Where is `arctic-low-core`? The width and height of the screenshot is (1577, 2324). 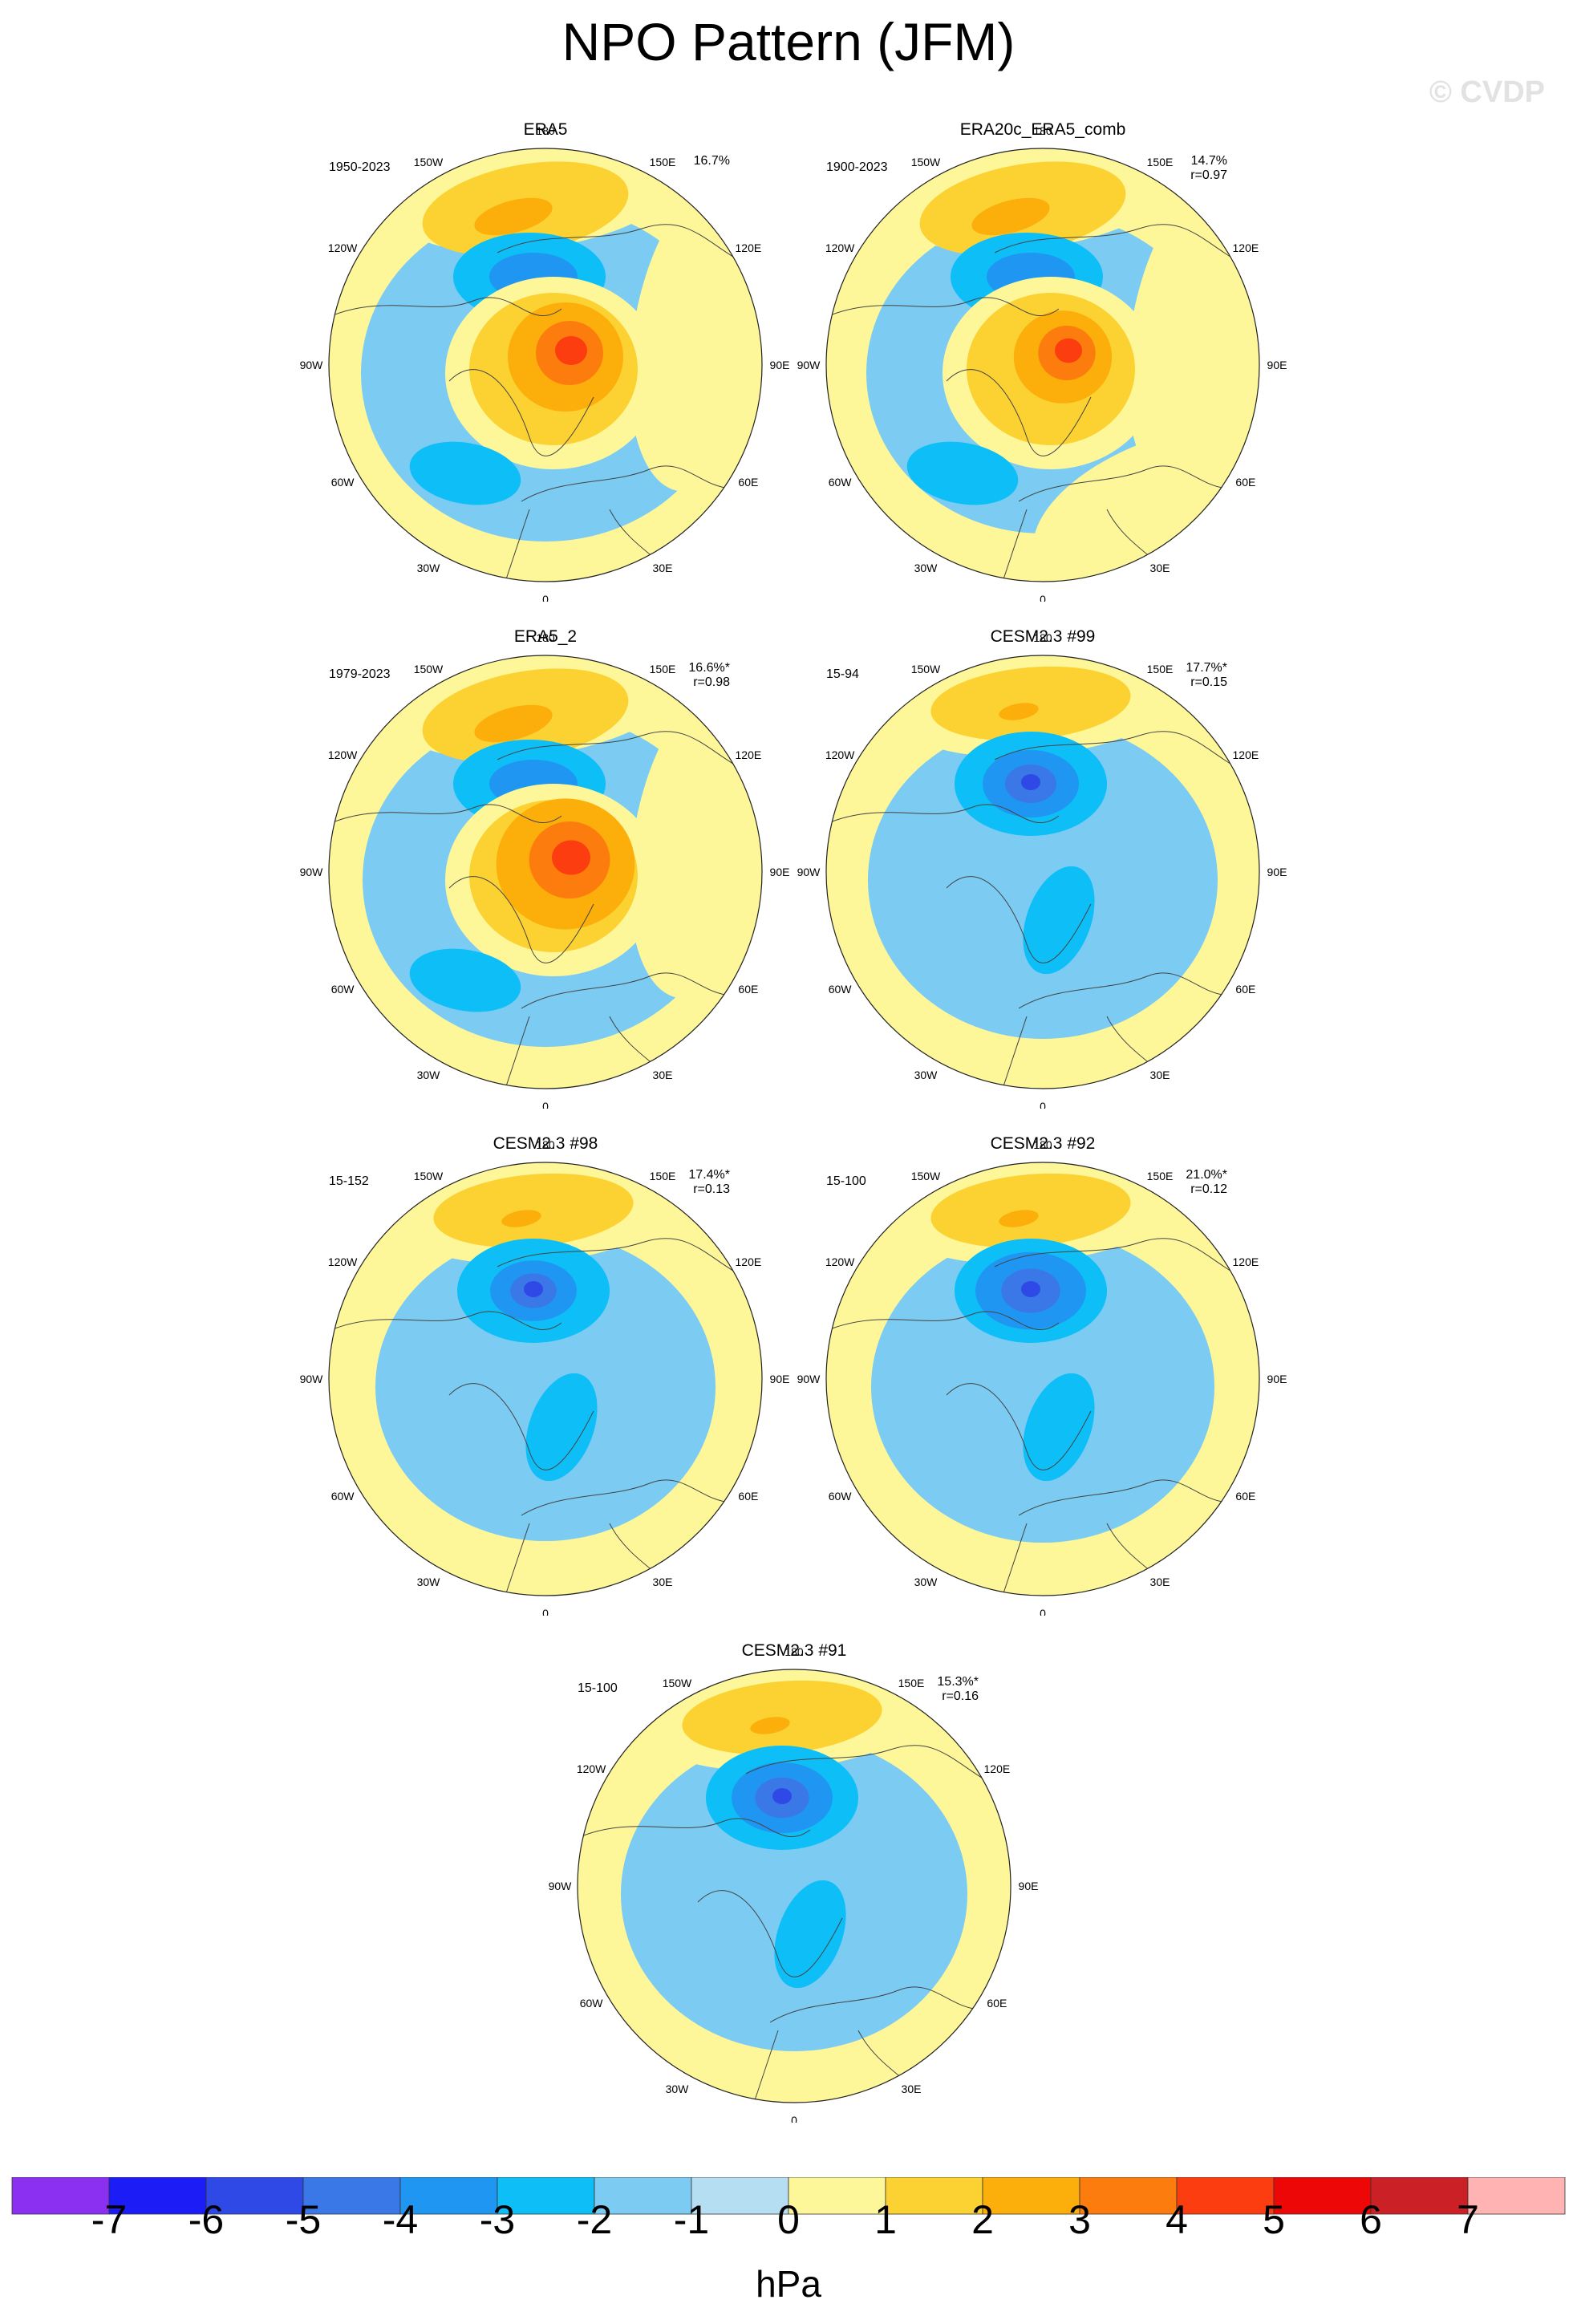
arctic-low-core is located at coordinates (1030, 782).